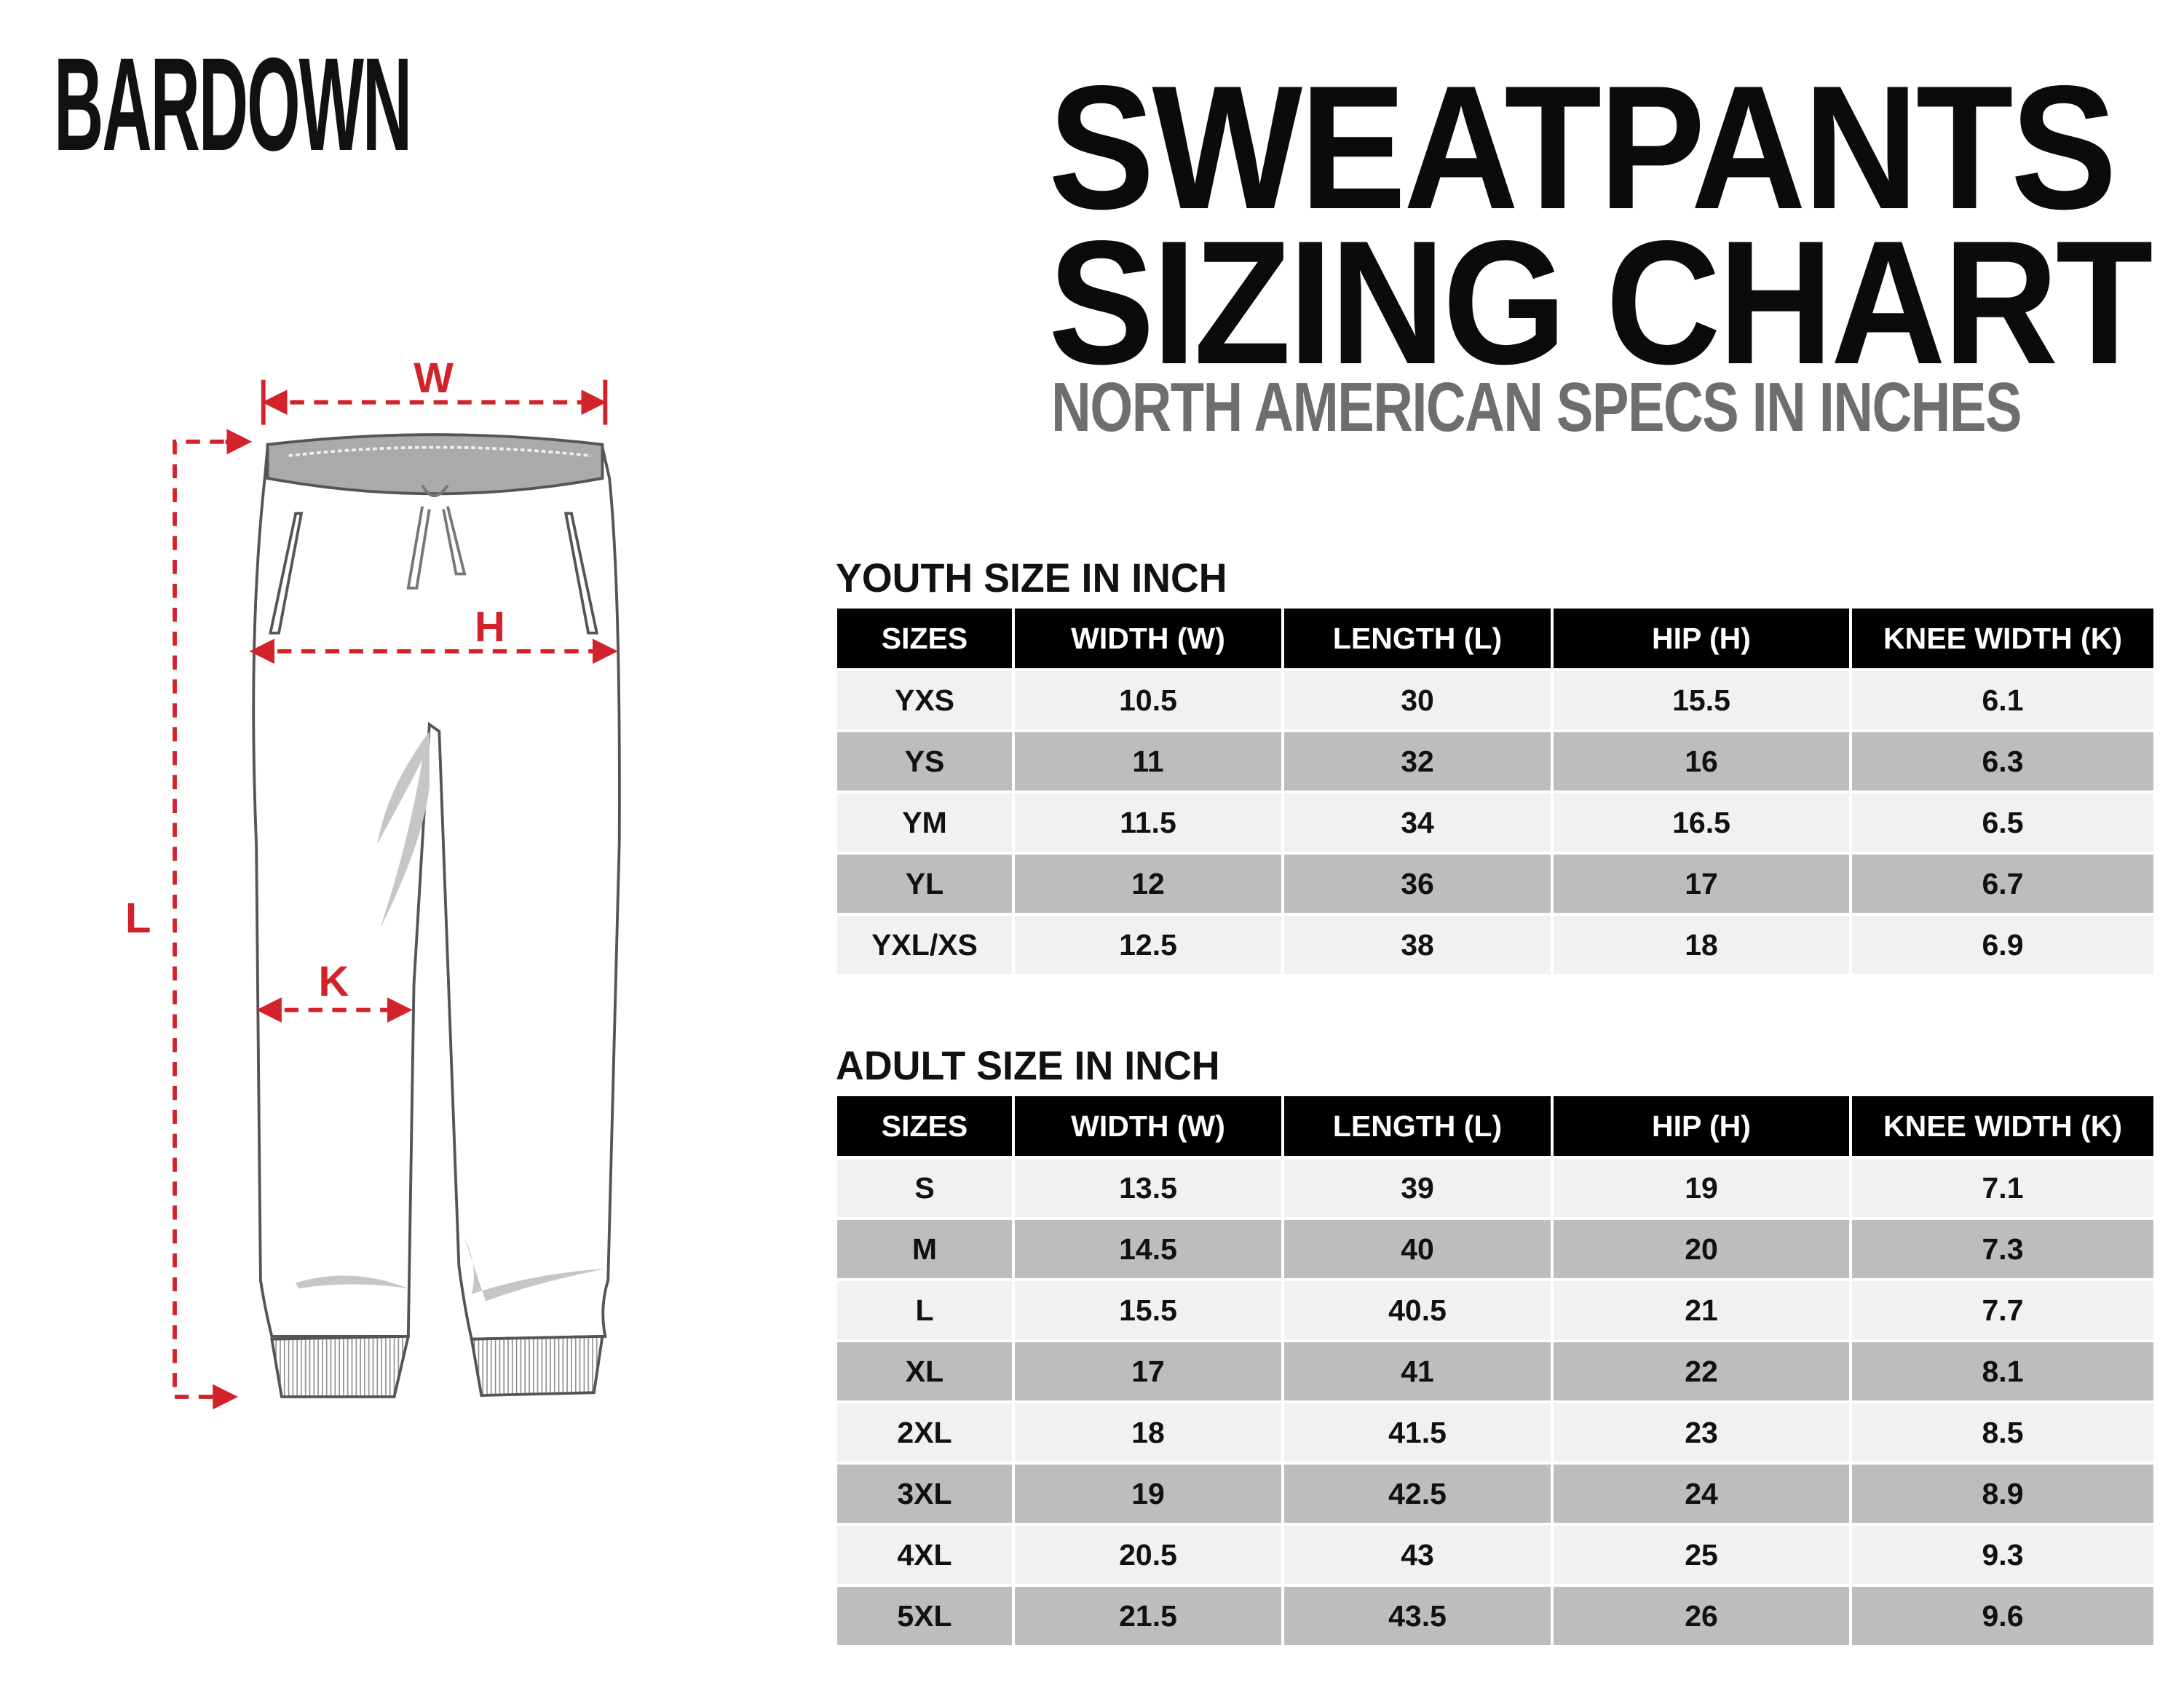 The image size is (2184, 1688). What do you see at coordinates (2002, 884) in the screenshot?
I see `measurement-cell: 6.7` at bounding box center [2002, 884].